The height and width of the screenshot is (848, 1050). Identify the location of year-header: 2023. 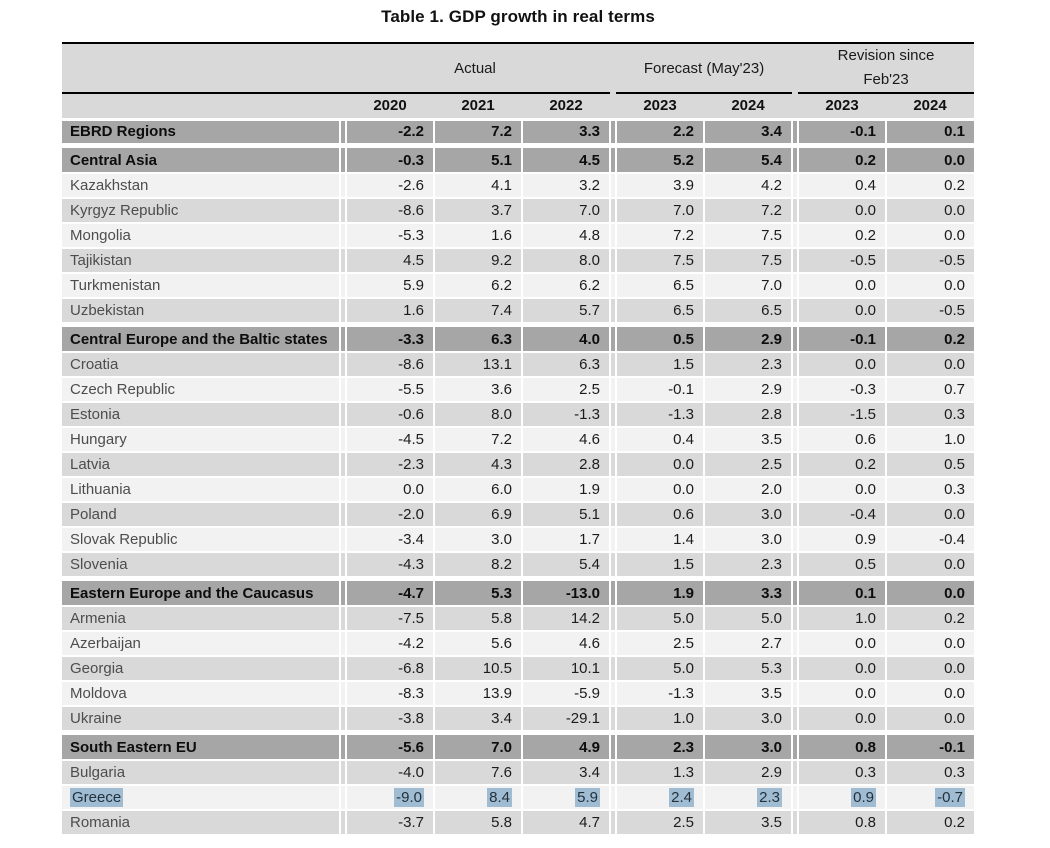
(842, 107).